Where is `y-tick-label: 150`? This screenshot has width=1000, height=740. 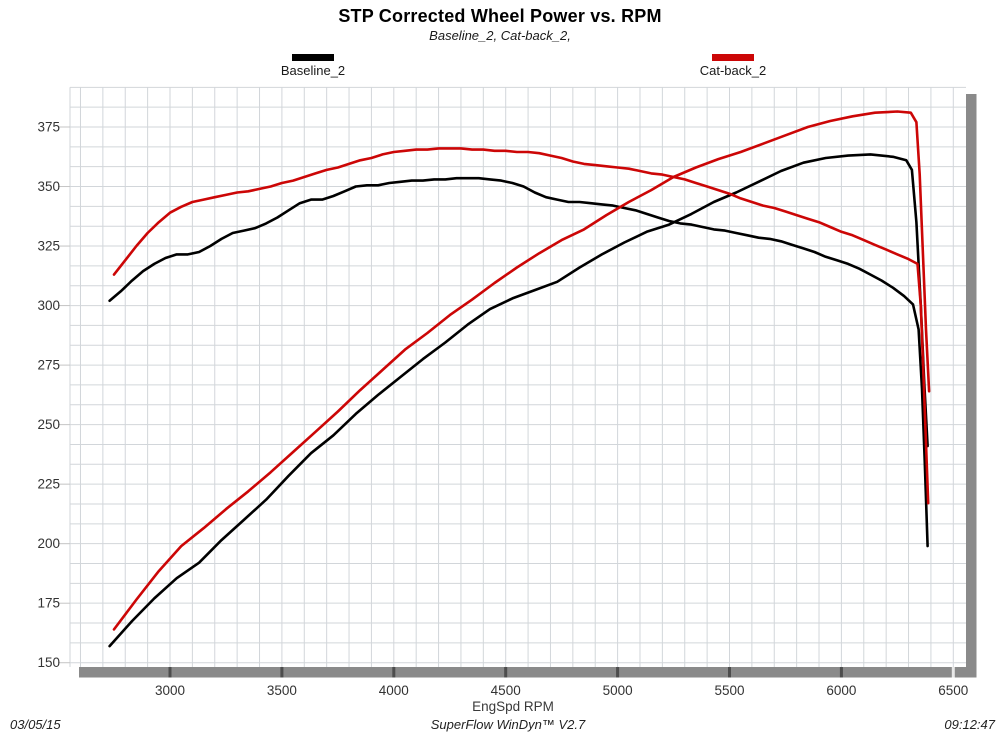 y-tick-label: 150 is located at coordinates (48, 662).